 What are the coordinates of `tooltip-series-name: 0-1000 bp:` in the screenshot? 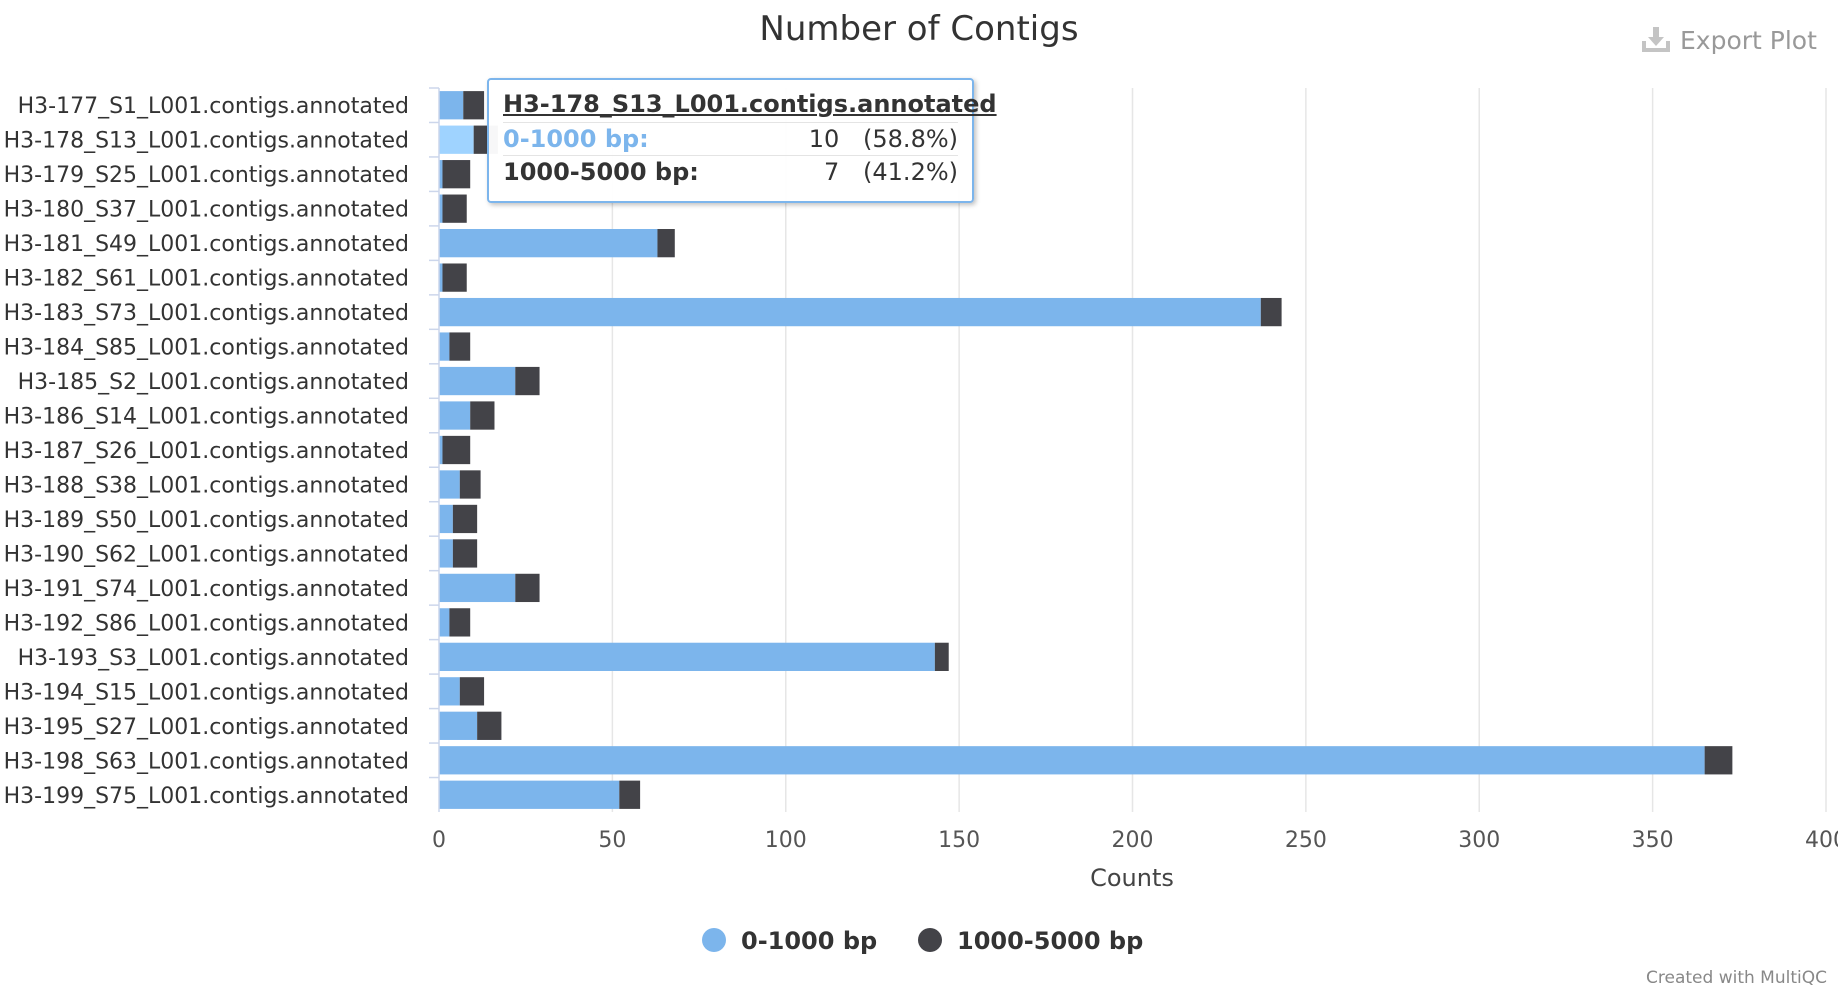 It's located at (576, 139).